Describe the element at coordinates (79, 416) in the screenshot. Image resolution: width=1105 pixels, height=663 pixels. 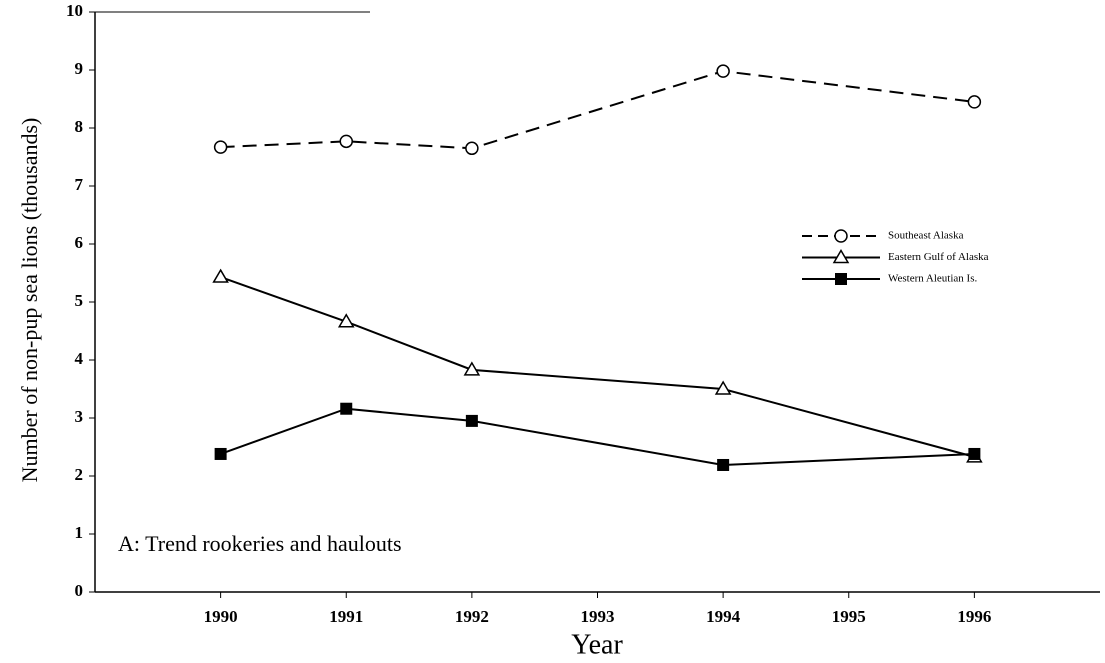
I see `y-tick-label: 3` at that location.